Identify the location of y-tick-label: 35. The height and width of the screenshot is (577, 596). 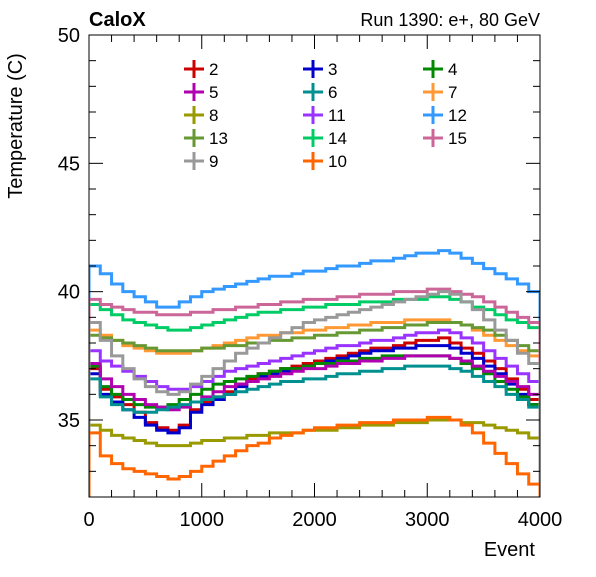
(69, 421).